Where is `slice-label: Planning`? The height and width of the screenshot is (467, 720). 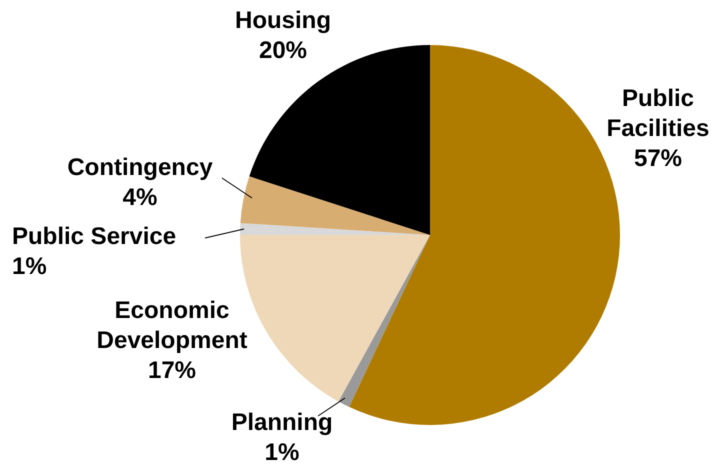
slice-label: Planning is located at coordinates (282, 422).